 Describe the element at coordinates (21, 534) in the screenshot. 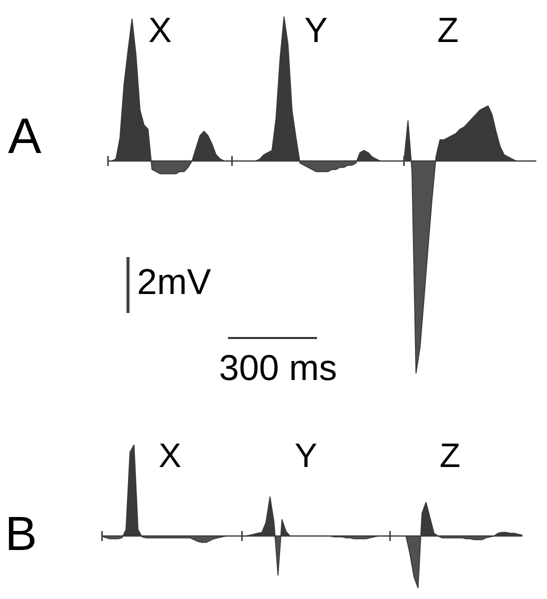

I see `text: B` at that location.